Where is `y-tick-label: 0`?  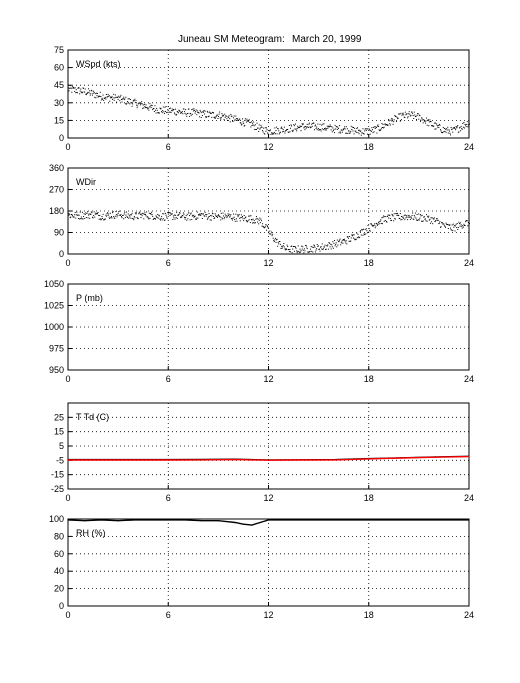 y-tick-label: 0 is located at coordinates (61, 138).